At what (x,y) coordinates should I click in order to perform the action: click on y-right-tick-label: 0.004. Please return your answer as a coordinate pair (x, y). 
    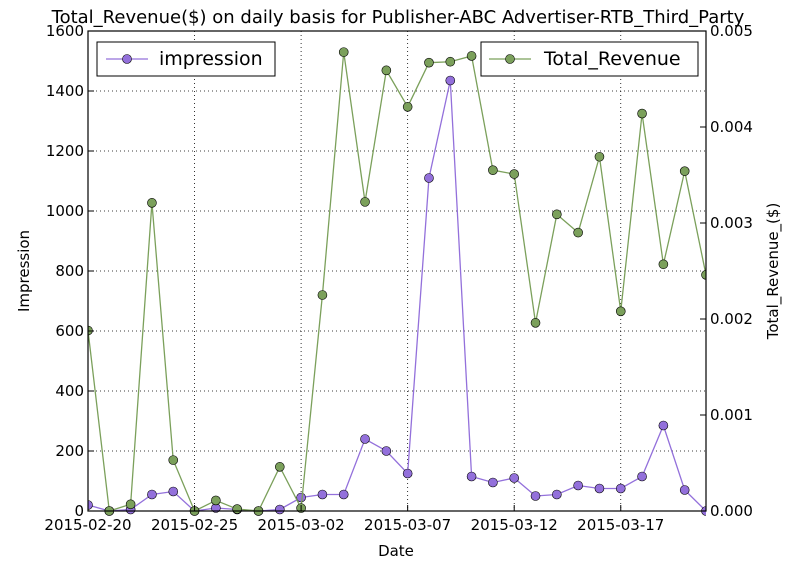
    Looking at the image, I should click on (731, 127).